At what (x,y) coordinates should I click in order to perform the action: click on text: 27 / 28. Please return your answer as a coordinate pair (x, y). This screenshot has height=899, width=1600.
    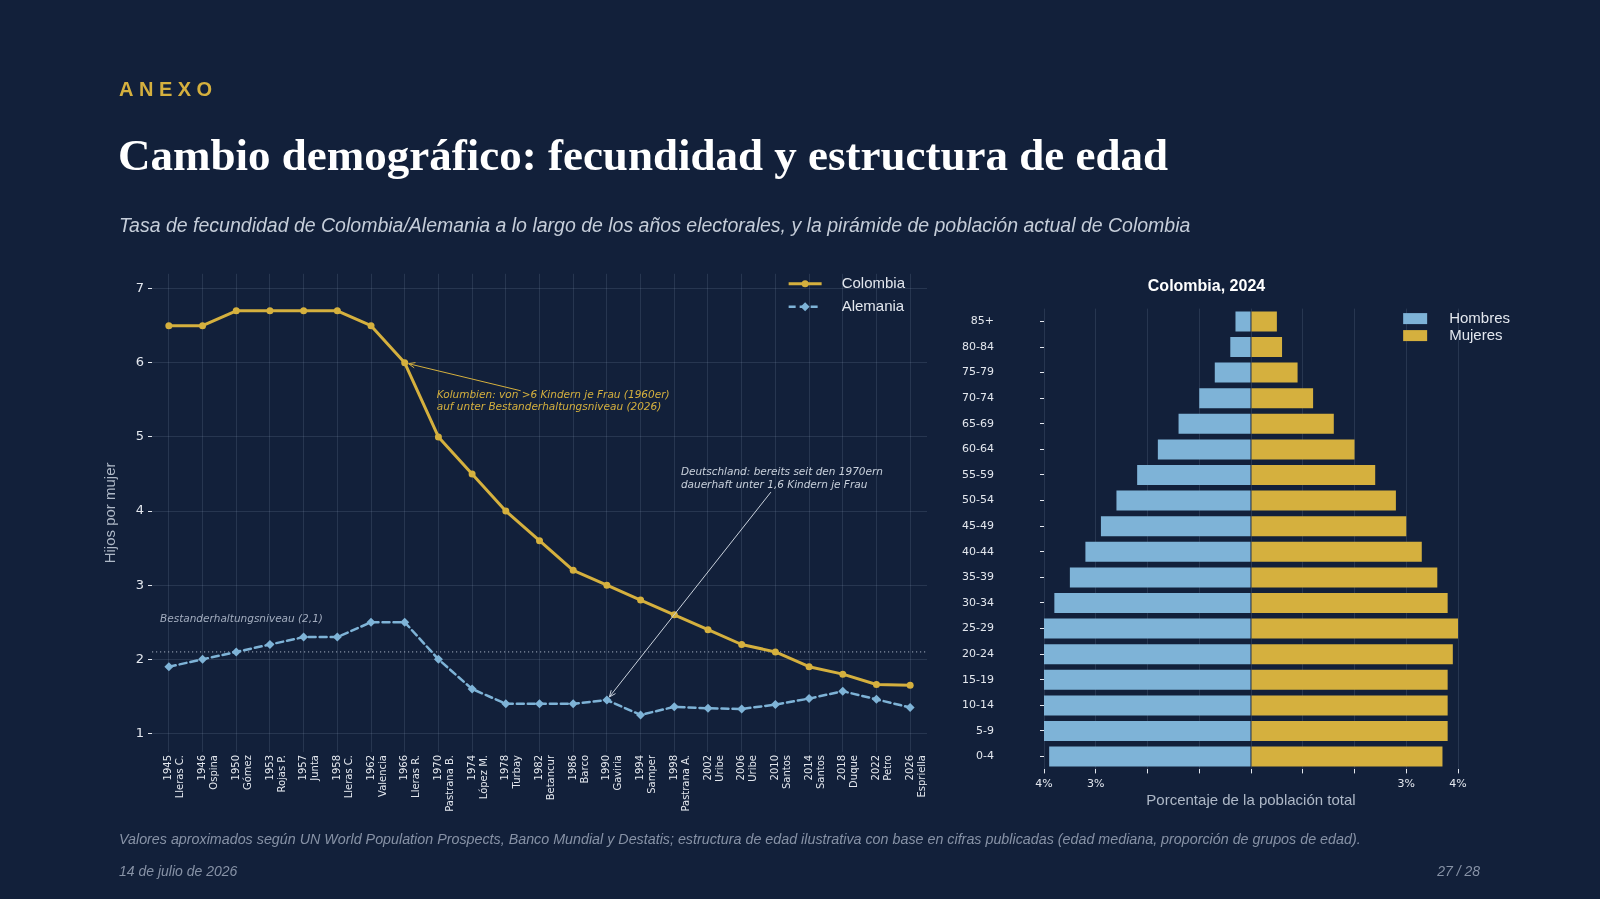
    Looking at the image, I should click on (1458, 871).